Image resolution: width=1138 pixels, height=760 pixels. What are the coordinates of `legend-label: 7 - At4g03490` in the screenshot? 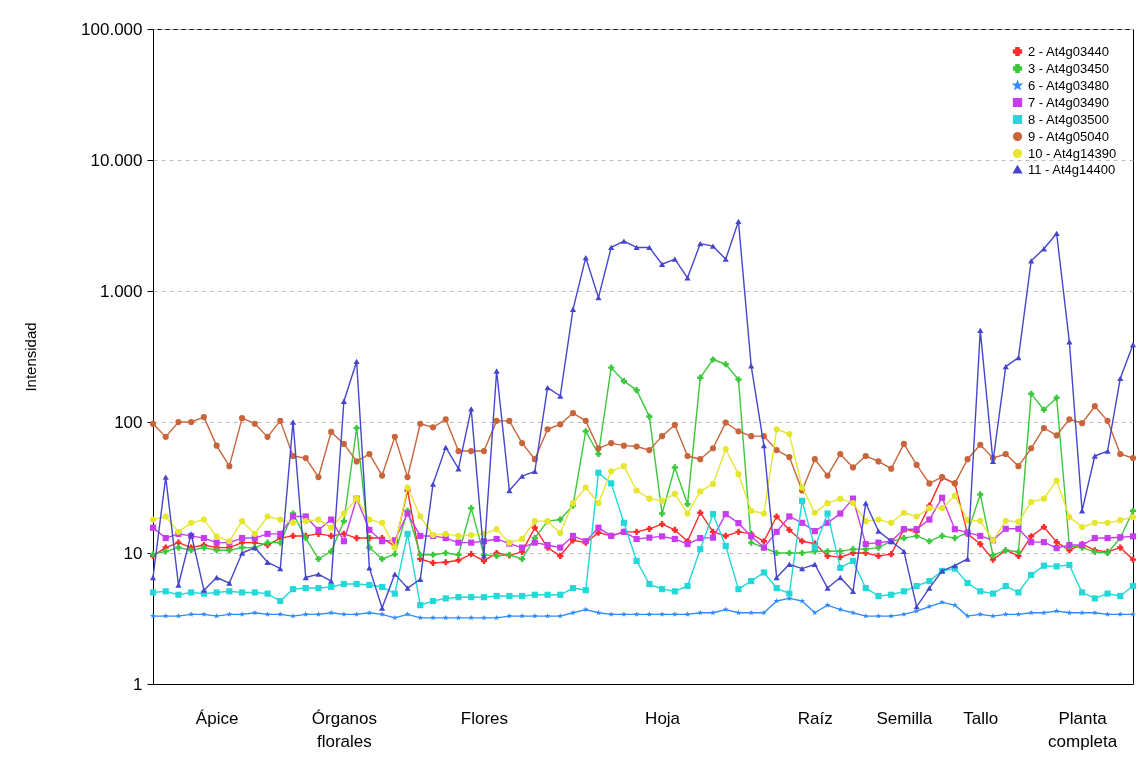 It's located at (1068, 102).